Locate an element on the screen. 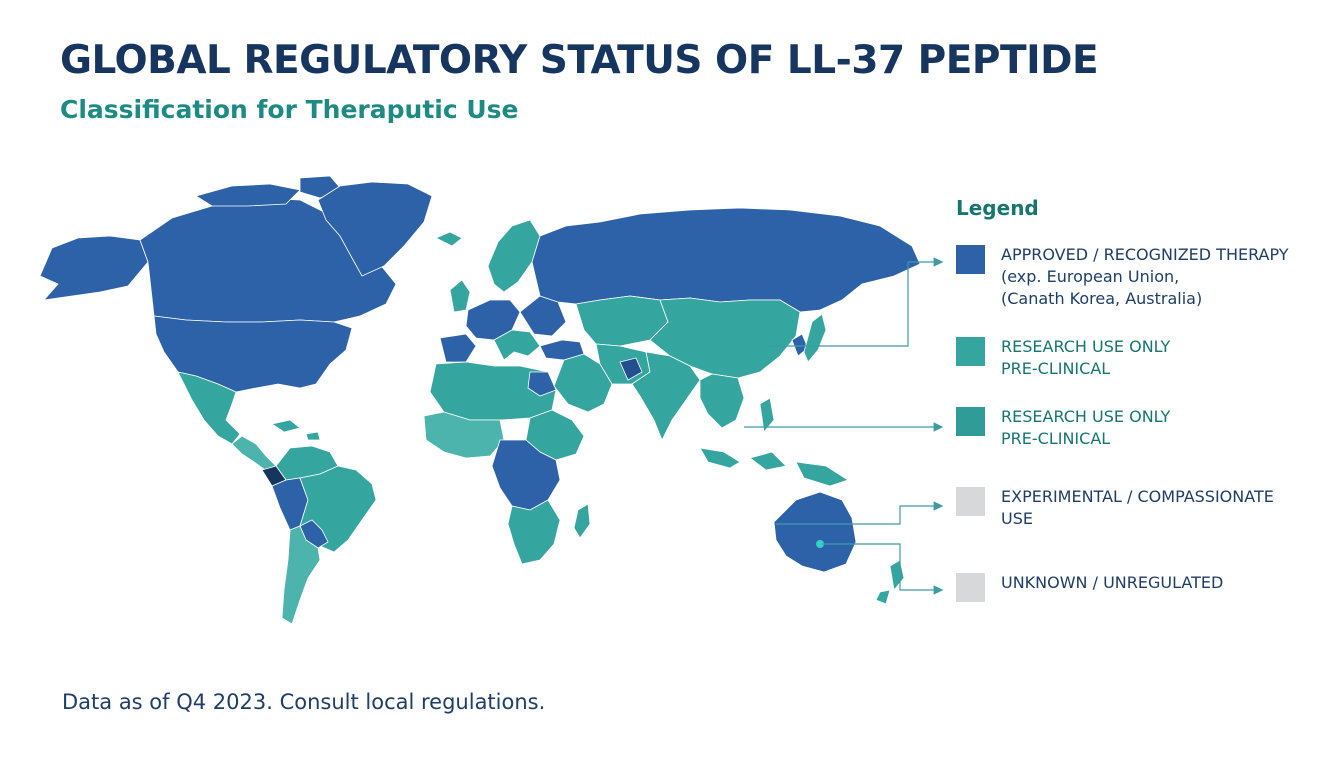 The image size is (1344, 768). philippines is located at coordinates (767, 415).